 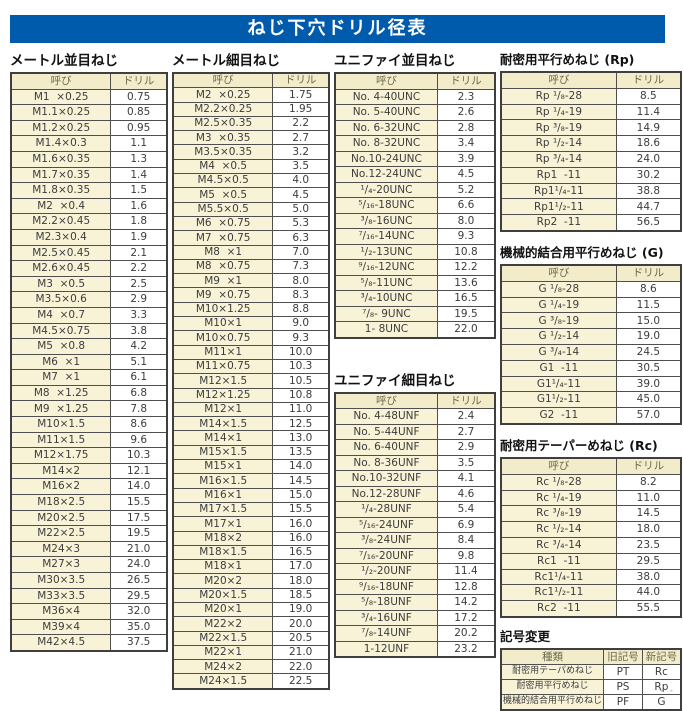 What do you see at coordinates (648, 498) in the screenshot?
I see `drill-cell: 11.0` at bounding box center [648, 498].